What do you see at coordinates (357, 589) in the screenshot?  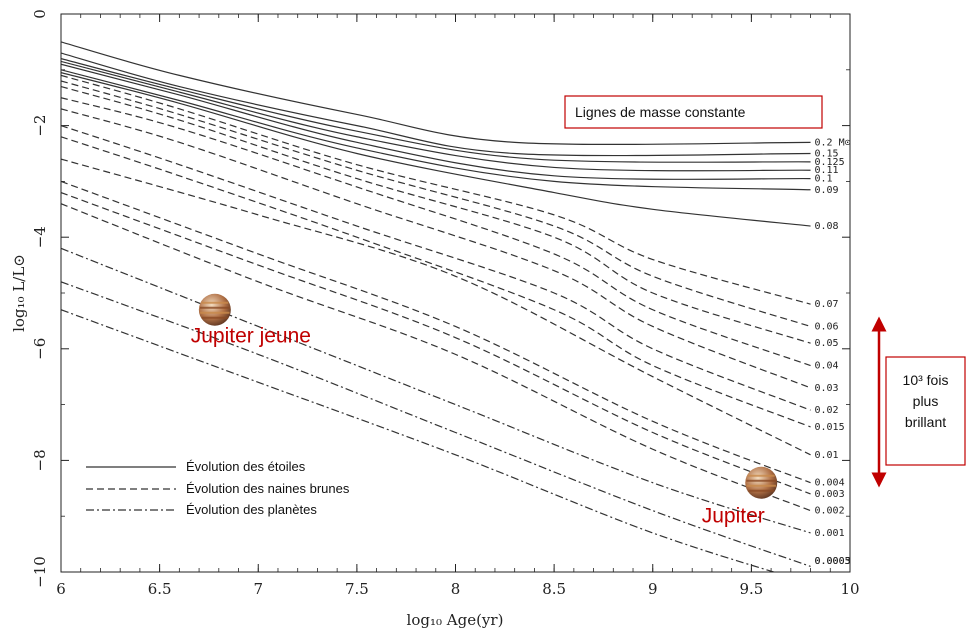 I see `x-tick-label: 7.5` at bounding box center [357, 589].